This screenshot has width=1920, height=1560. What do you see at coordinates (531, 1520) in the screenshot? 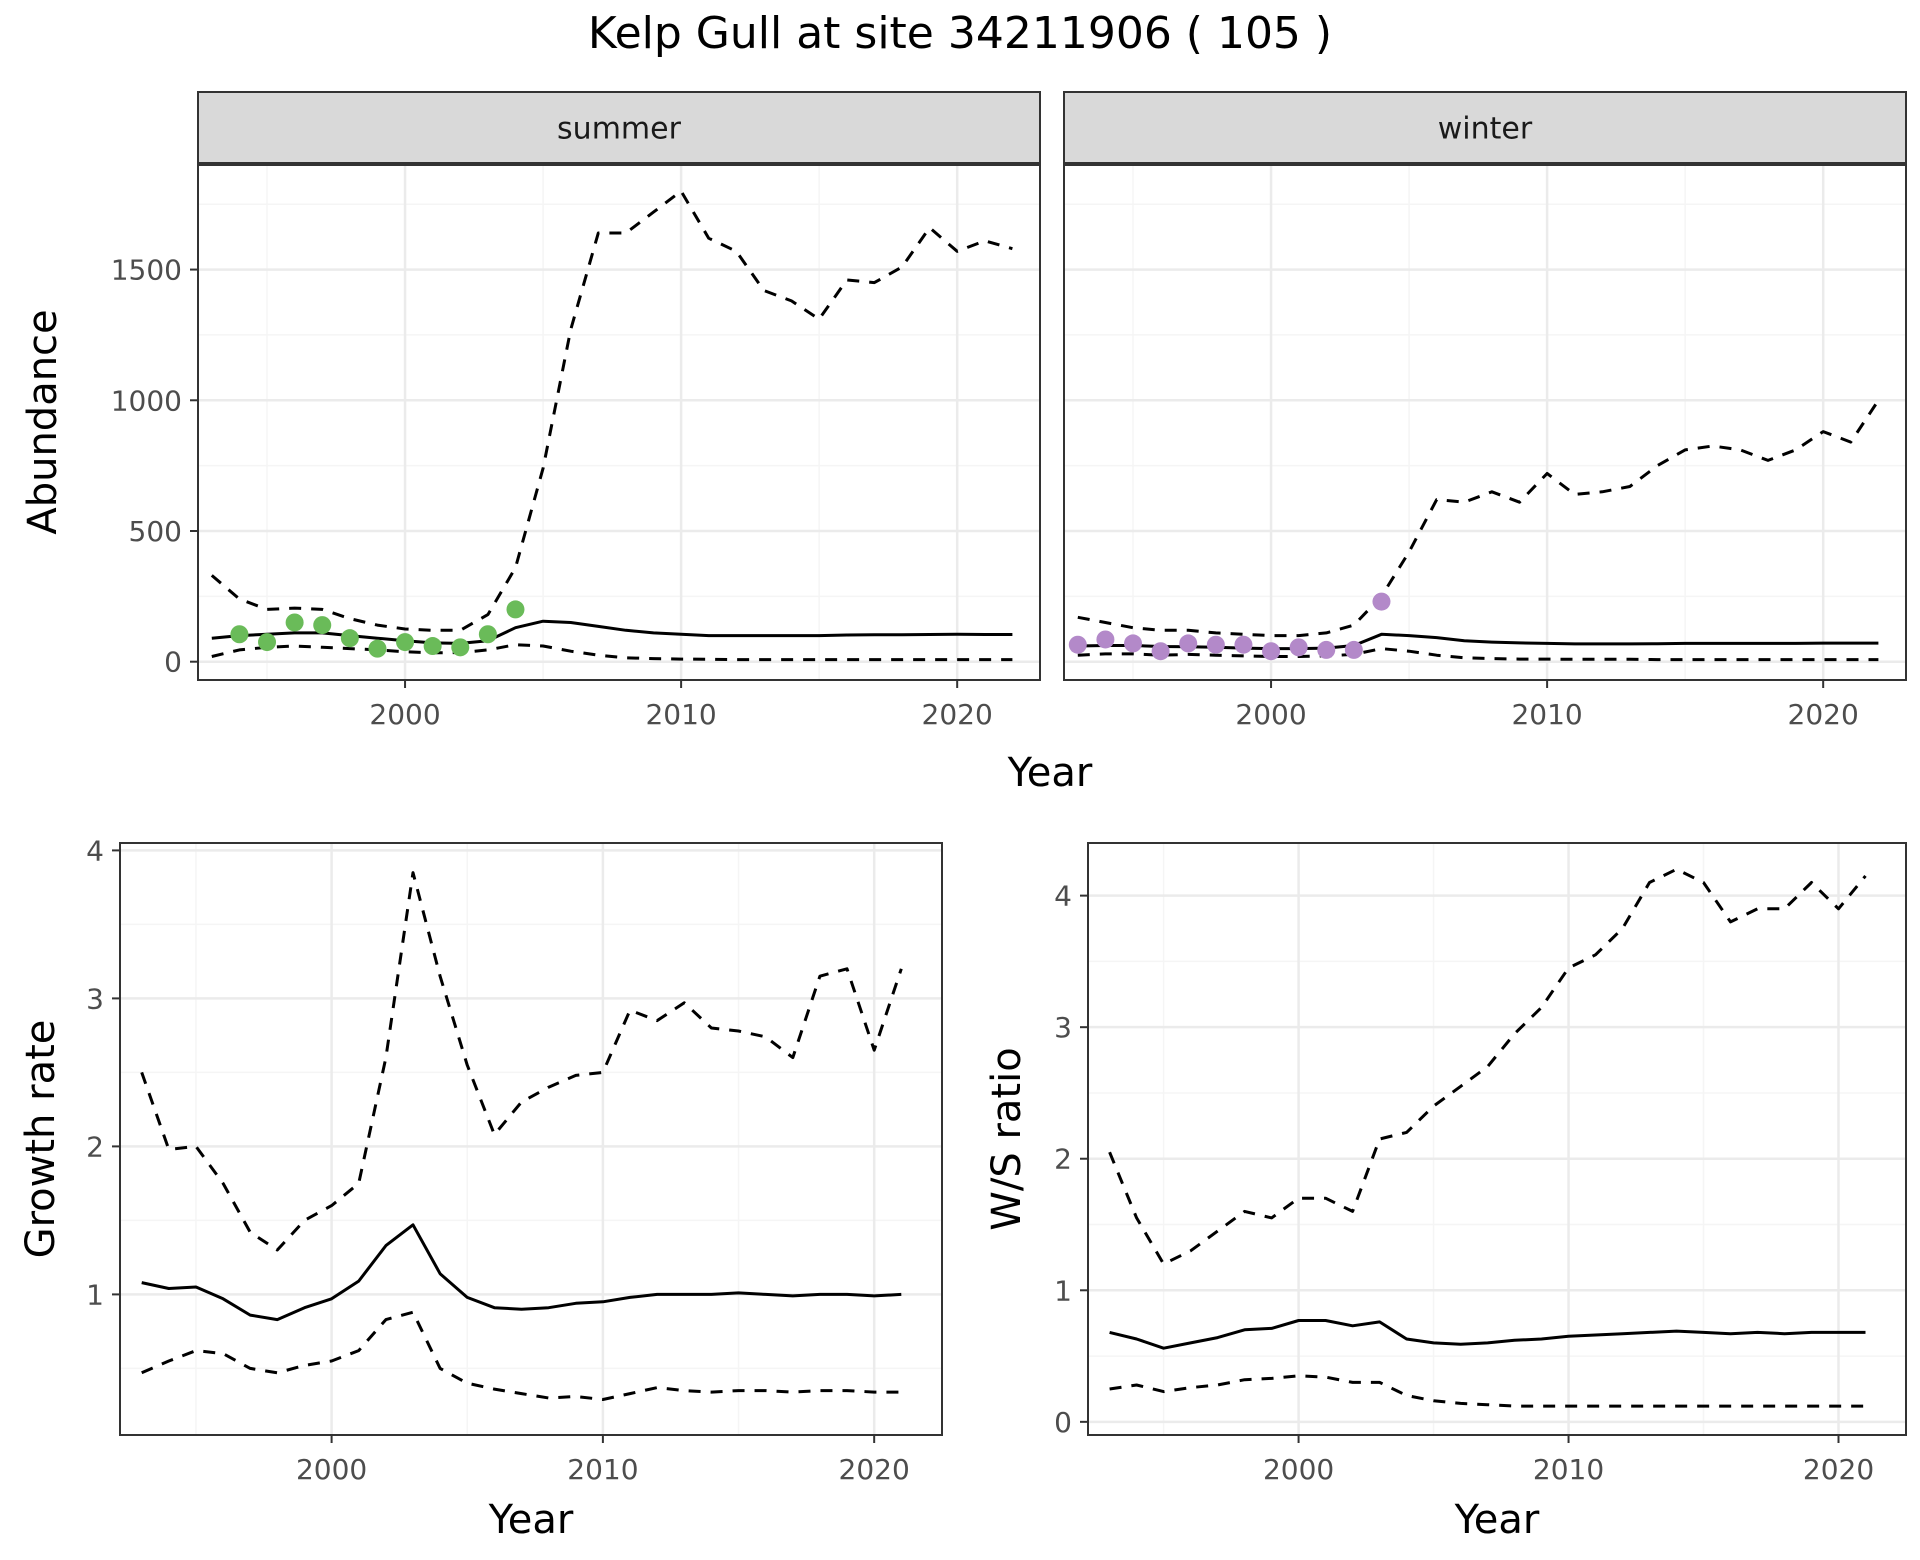
I see `x-axis-title-growth: Year` at bounding box center [531, 1520].